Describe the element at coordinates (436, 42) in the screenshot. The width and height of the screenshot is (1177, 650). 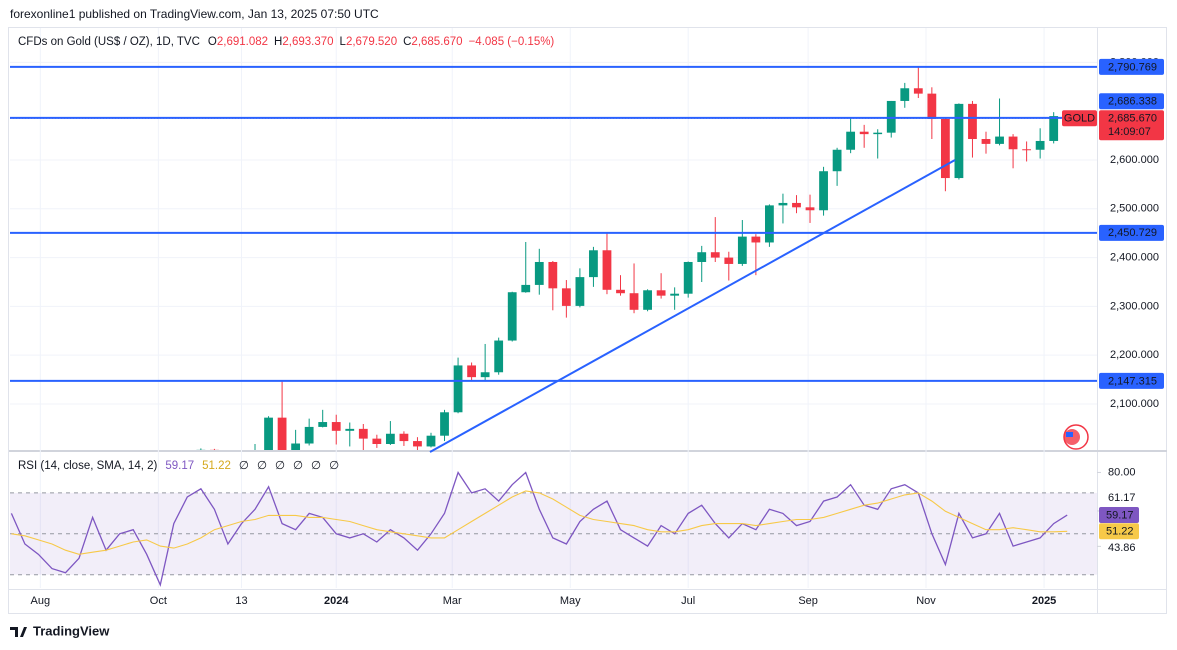
I see `ohlc-value: 2,685.670` at that location.